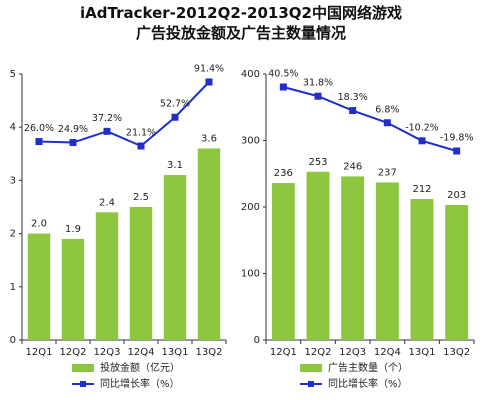 The image size is (482, 400). What do you see at coordinates (283, 173) in the screenshot?
I see `bar-value-label: 236` at bounding box center [283, 173].